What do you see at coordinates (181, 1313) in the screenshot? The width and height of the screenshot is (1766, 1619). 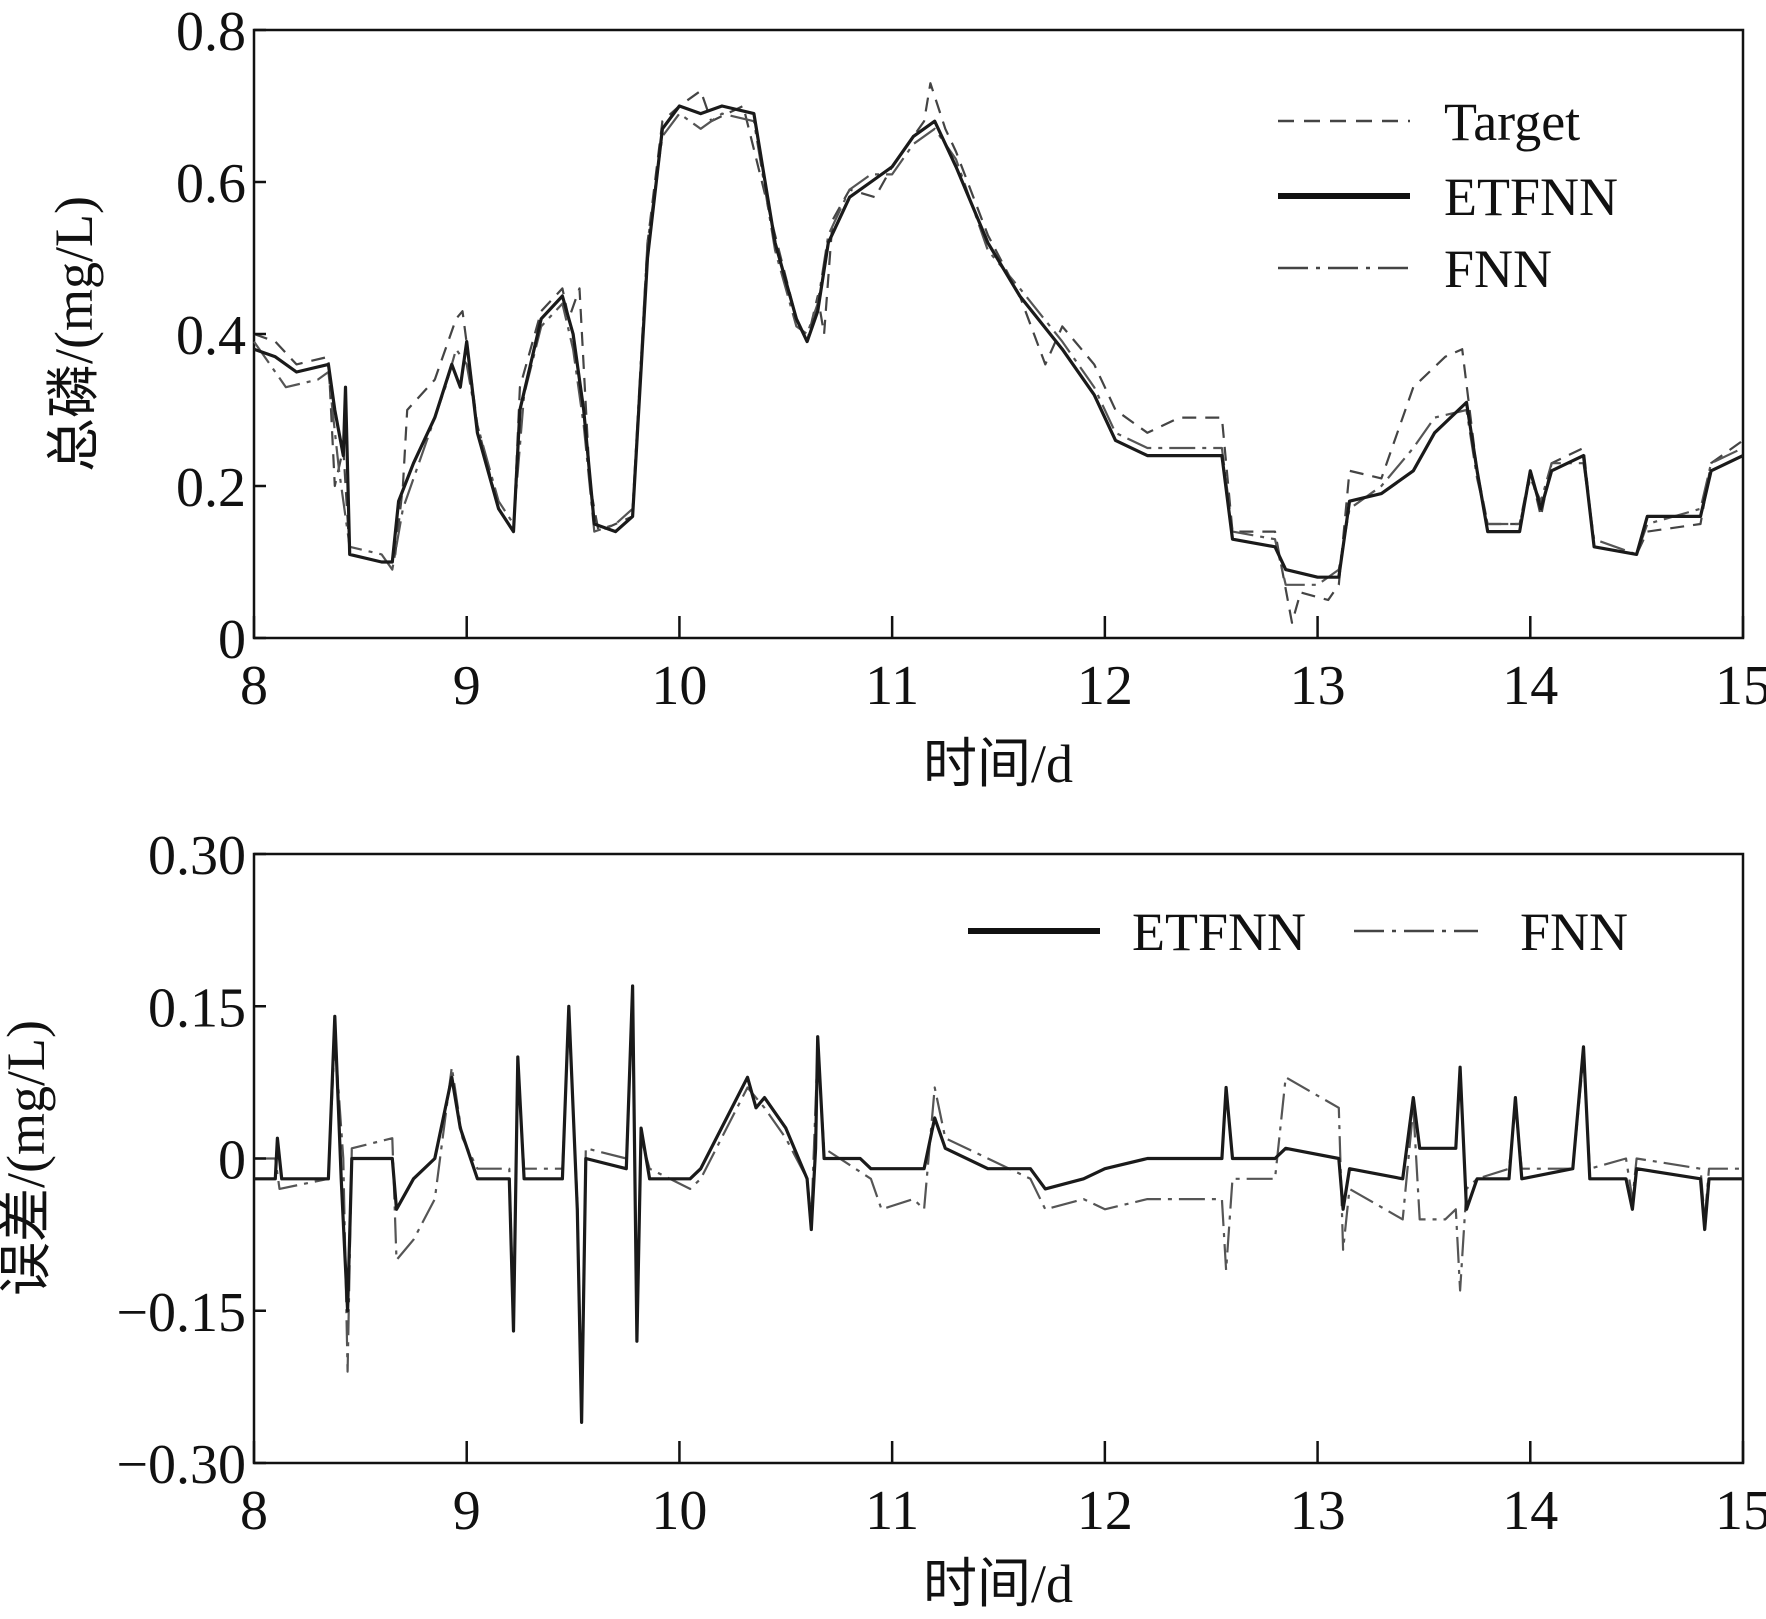 I see `y-tick-label: −0.15` at bounding box center [181, 1313].